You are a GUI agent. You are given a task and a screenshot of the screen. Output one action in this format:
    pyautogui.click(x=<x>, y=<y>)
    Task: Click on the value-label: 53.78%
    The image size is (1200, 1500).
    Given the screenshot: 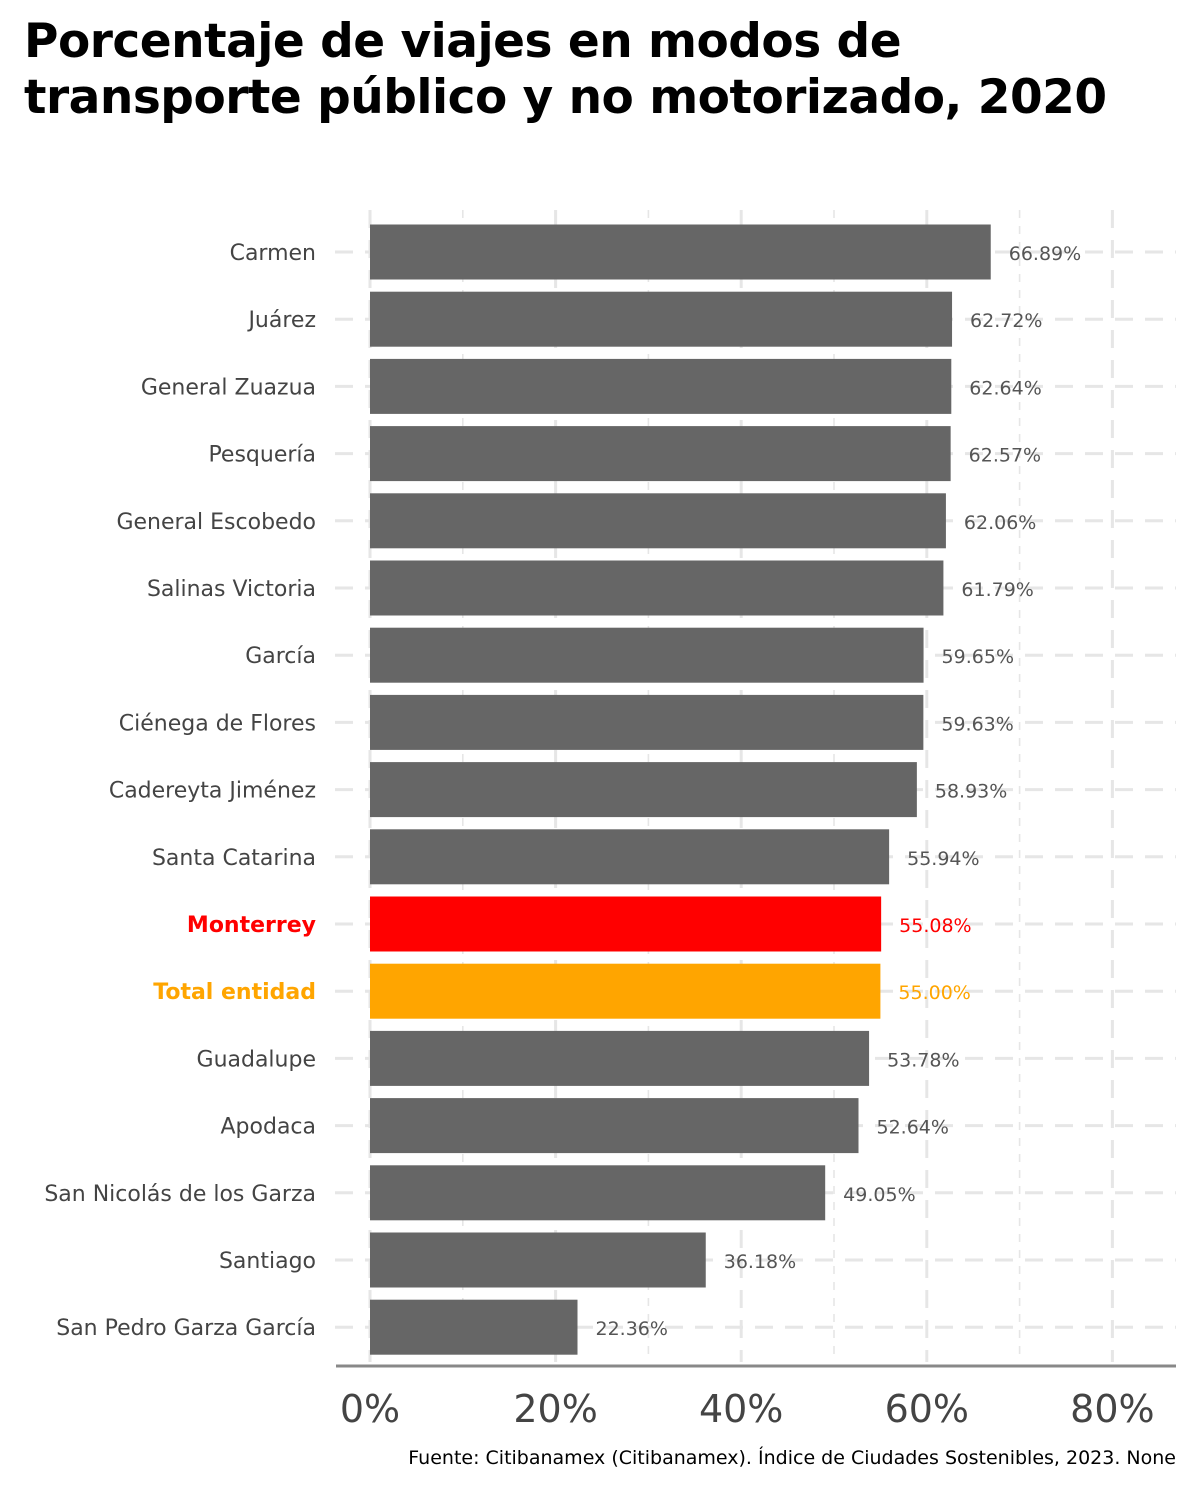 What is the action you would take?
    pyautogui.click(x=923, y=1060)
    